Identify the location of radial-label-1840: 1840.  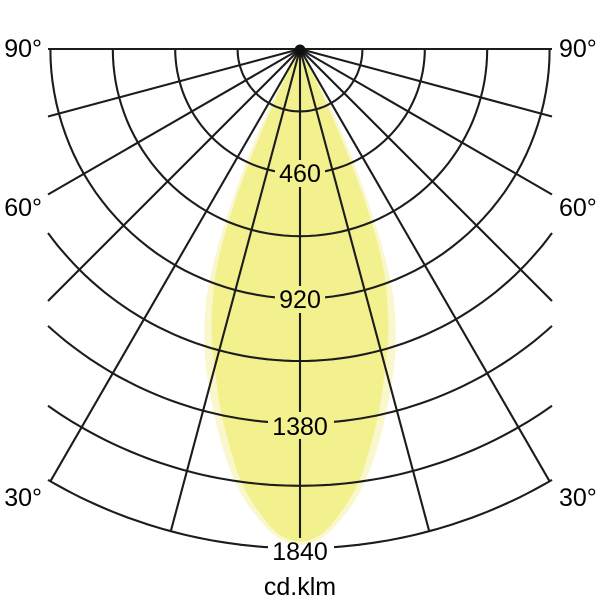
(300, 552).